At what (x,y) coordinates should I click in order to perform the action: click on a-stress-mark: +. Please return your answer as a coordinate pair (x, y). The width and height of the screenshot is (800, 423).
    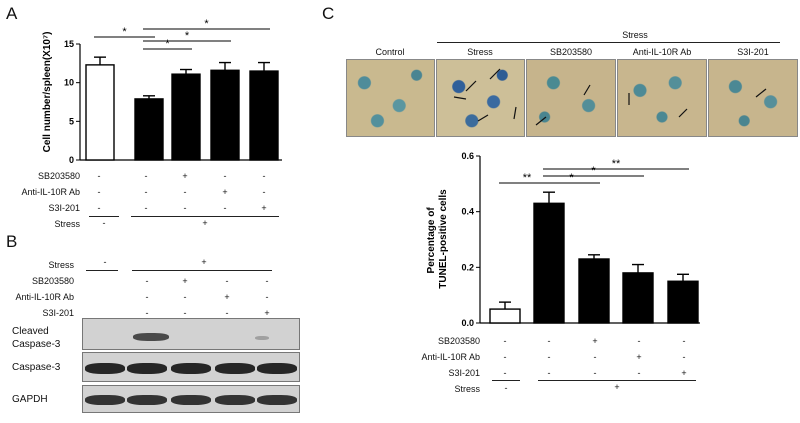
    Looking at the image, I should click on (205, 223).